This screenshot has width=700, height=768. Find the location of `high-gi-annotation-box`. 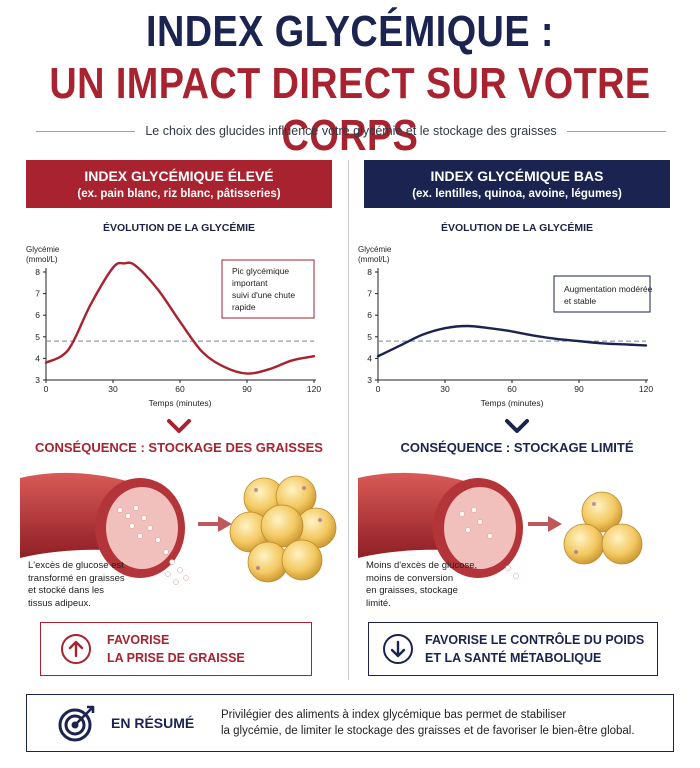

high-gi-annotation-box is located at coordinates (268, 289).